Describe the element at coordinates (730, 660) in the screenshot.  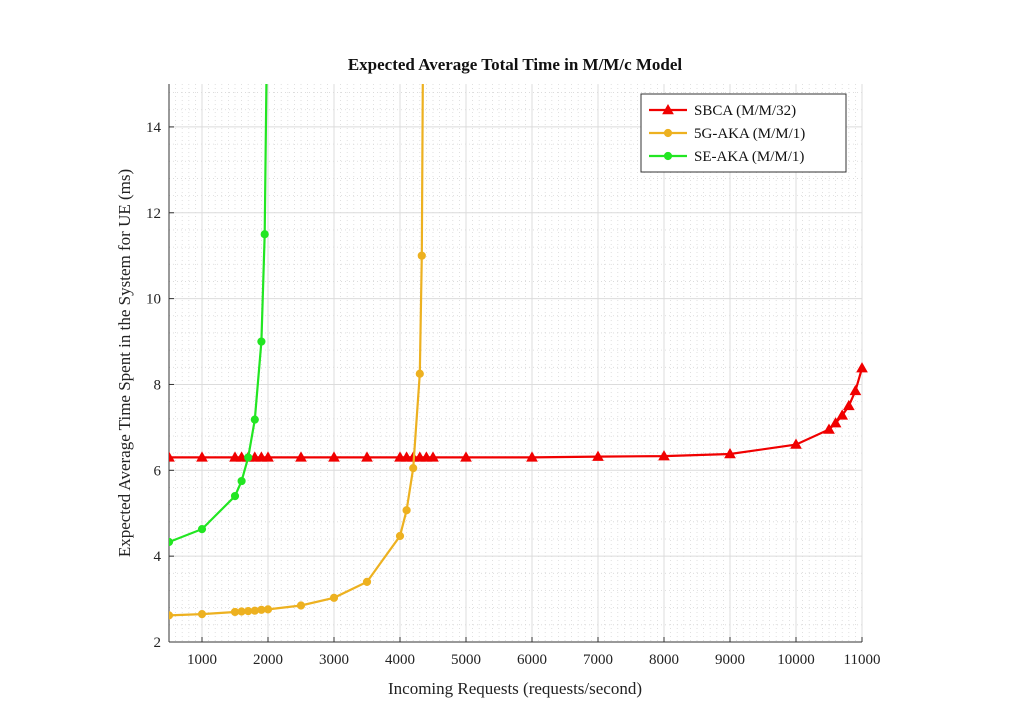
I see `x-tick-label: 9000` at that location.